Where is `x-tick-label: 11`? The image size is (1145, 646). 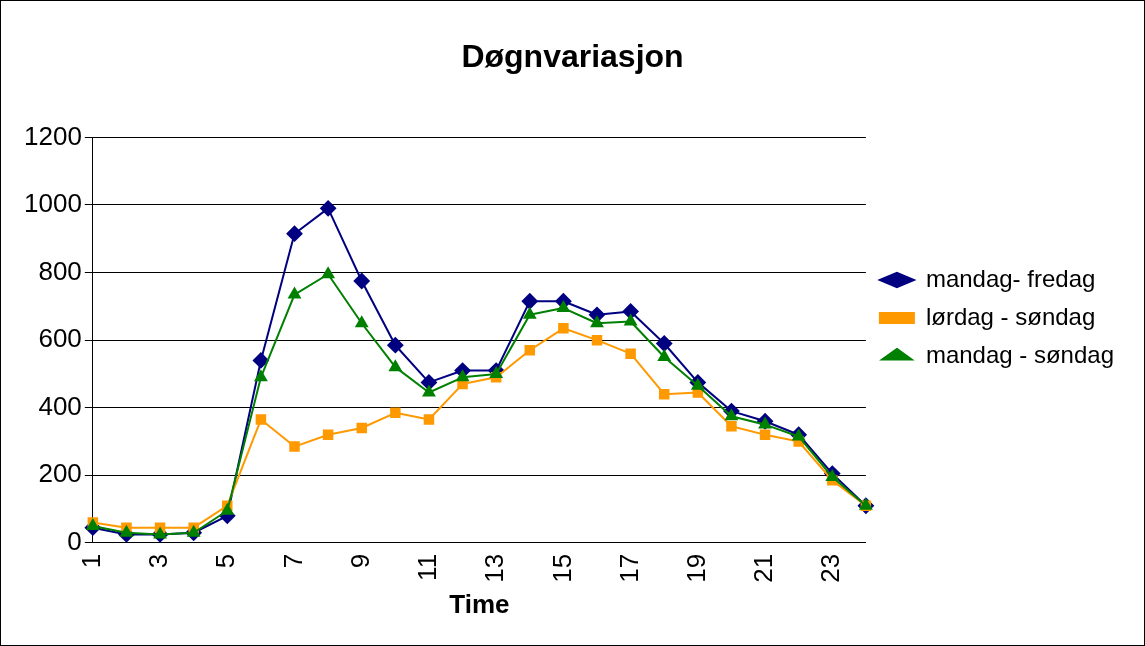 x-tick-label: 11 is located at coordinates (427, 567).